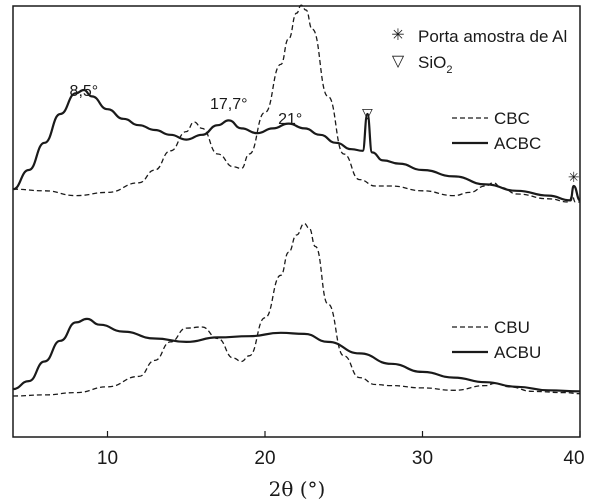 The width and height of the screenshot is (596, 501). What do you see at coordinates (496, 131) in the screenshot?
I see `top-series-legend: CBC ACBC` at bounding box center [496, 131].